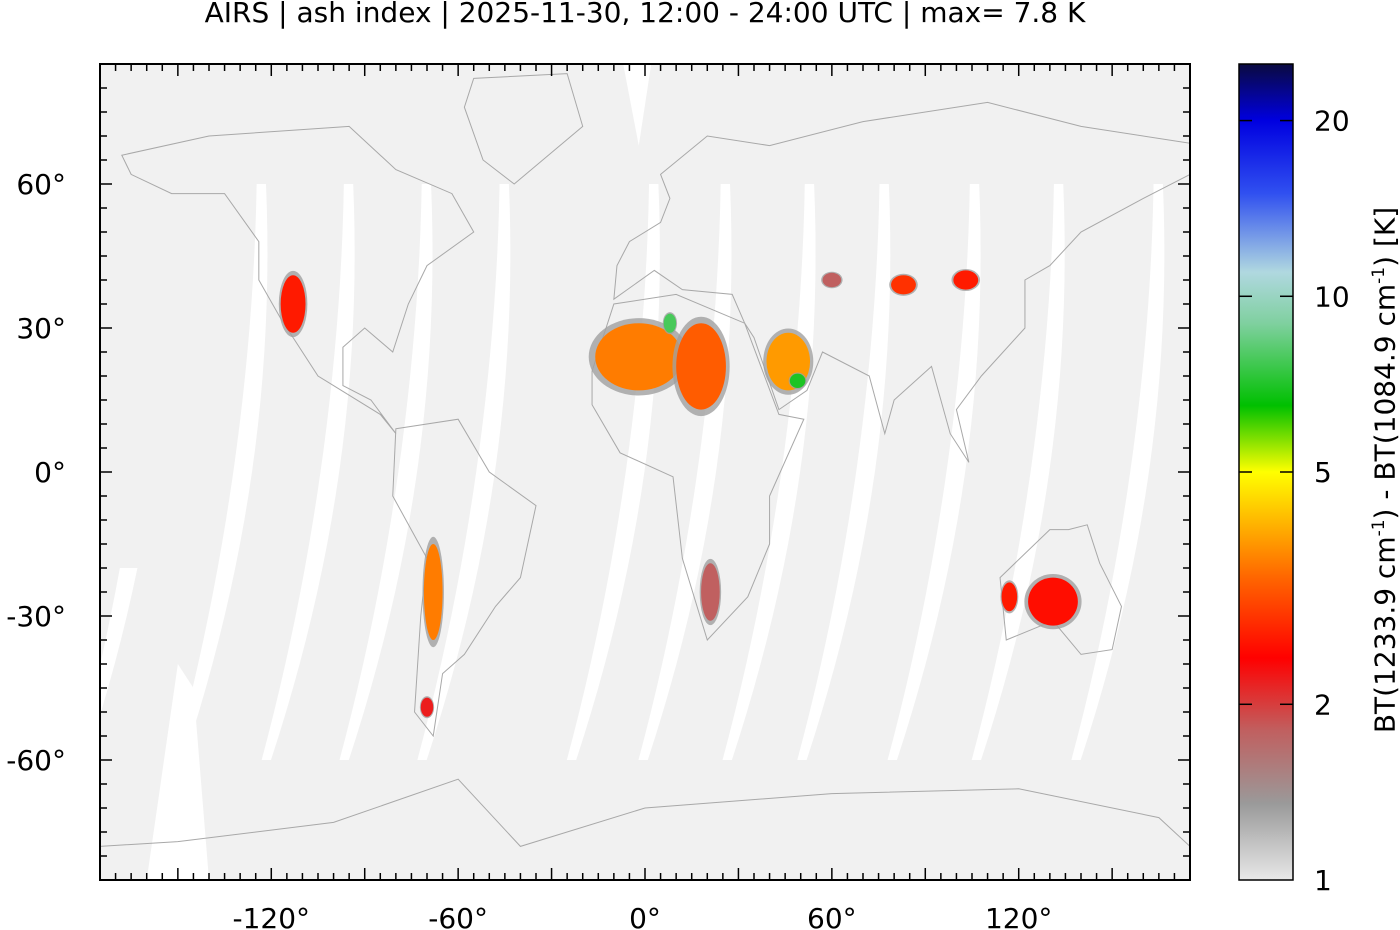  What do you see at coordinates (1332, 121) in the screenshot?
I see `colorbar-tick-label: 20` at bounding box center [1332, 121].